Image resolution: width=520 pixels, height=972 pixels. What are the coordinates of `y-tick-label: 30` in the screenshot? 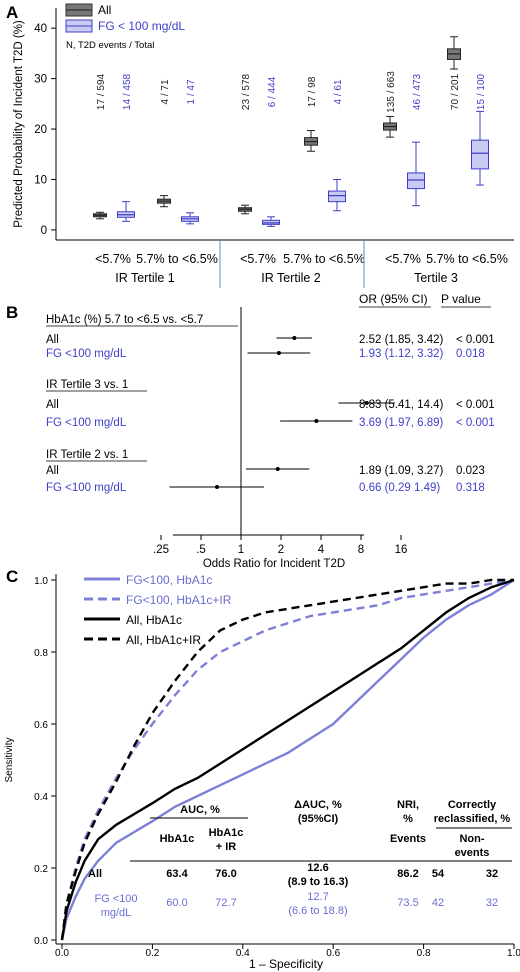 It's located at (40, 80).